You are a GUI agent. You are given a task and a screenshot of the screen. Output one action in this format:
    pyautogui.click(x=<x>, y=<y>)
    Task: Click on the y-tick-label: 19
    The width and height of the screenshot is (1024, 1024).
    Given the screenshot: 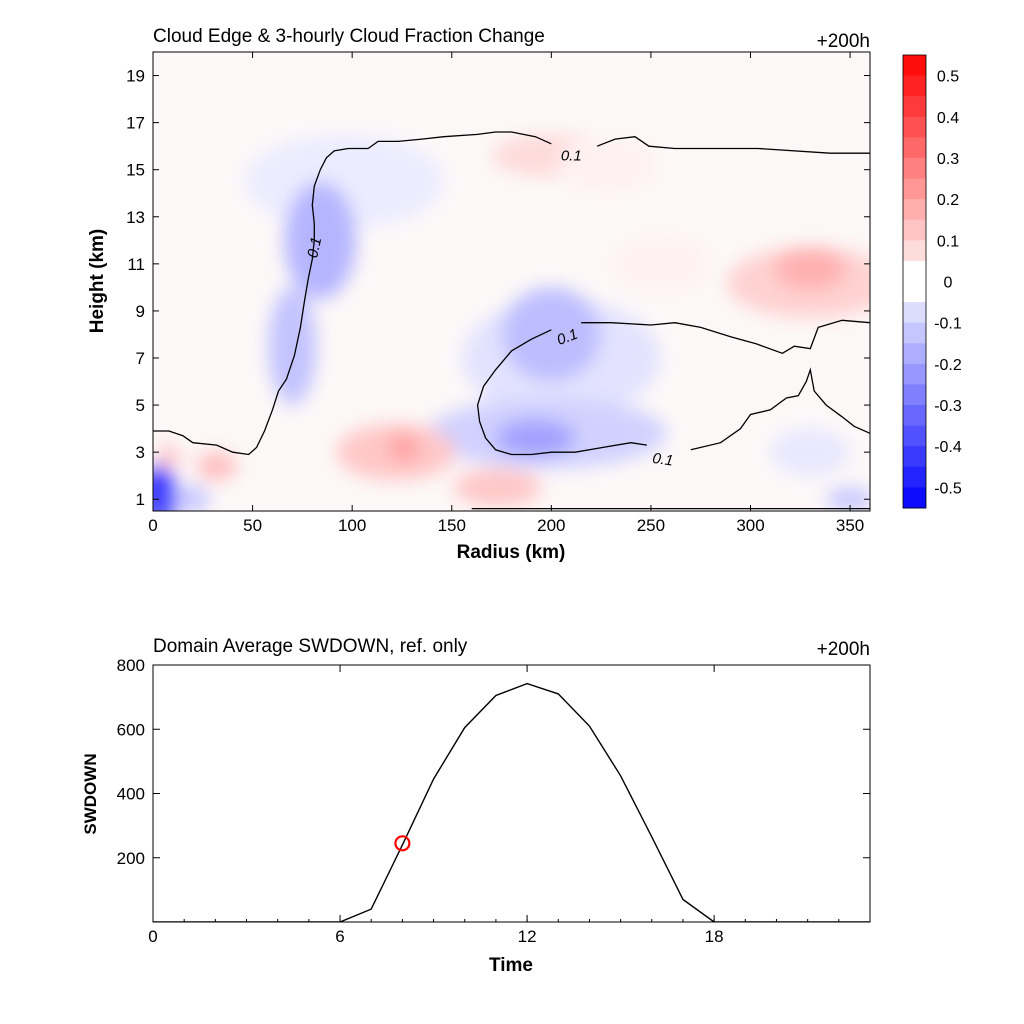 What is the action you would take?
    pyautogui.click(x=135, y=76)
    